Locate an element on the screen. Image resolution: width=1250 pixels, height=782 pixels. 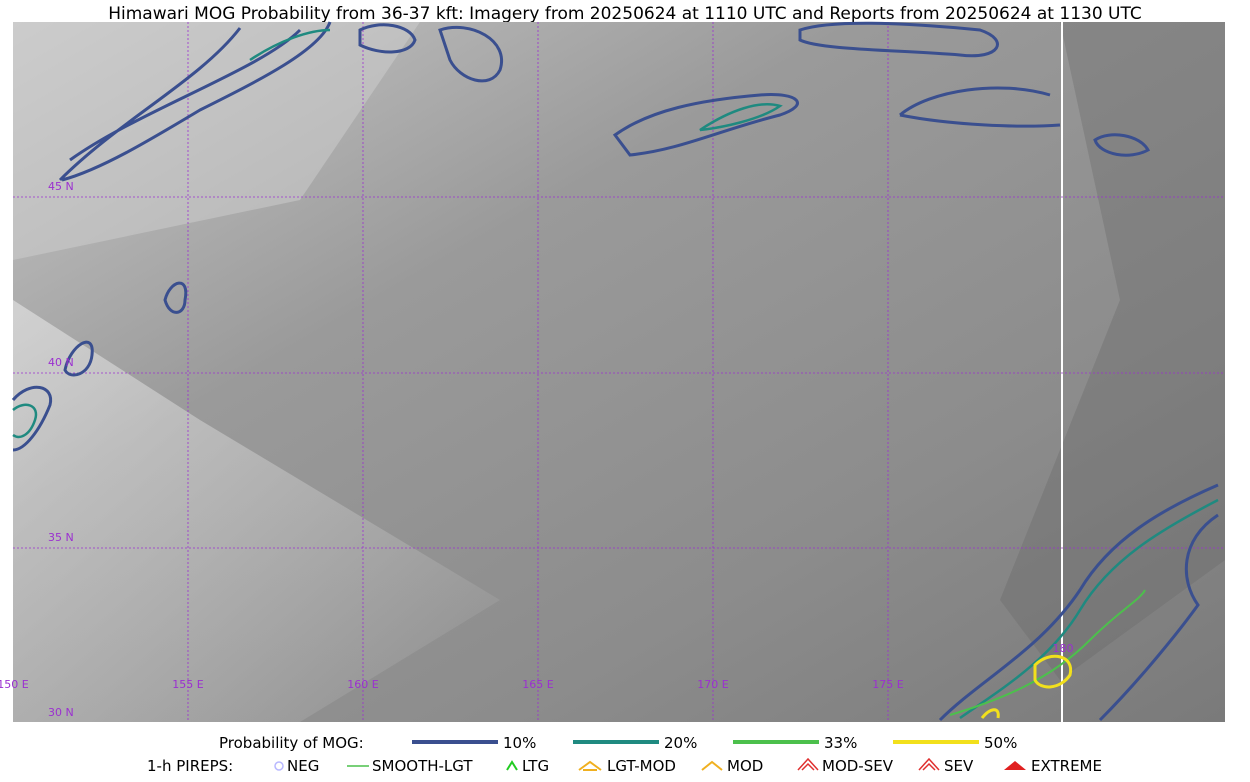
lat-label: 45 N is located at coordinates (61, 186).